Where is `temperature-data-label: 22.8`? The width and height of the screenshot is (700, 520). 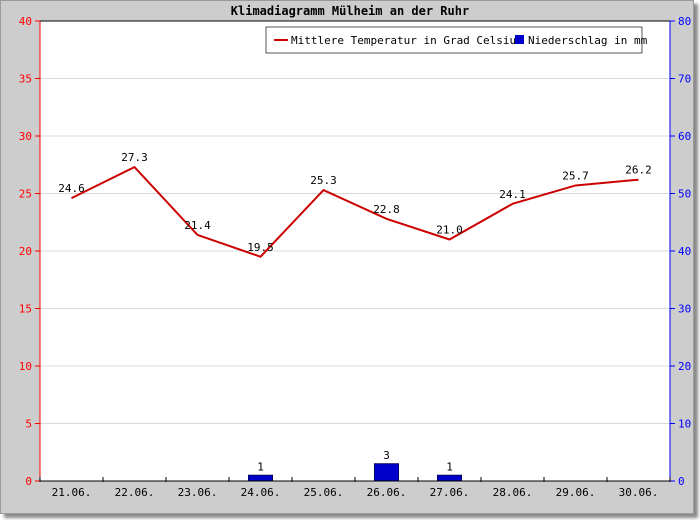
temperature-data-label: 22.8 is located at coordinates (386, 209).